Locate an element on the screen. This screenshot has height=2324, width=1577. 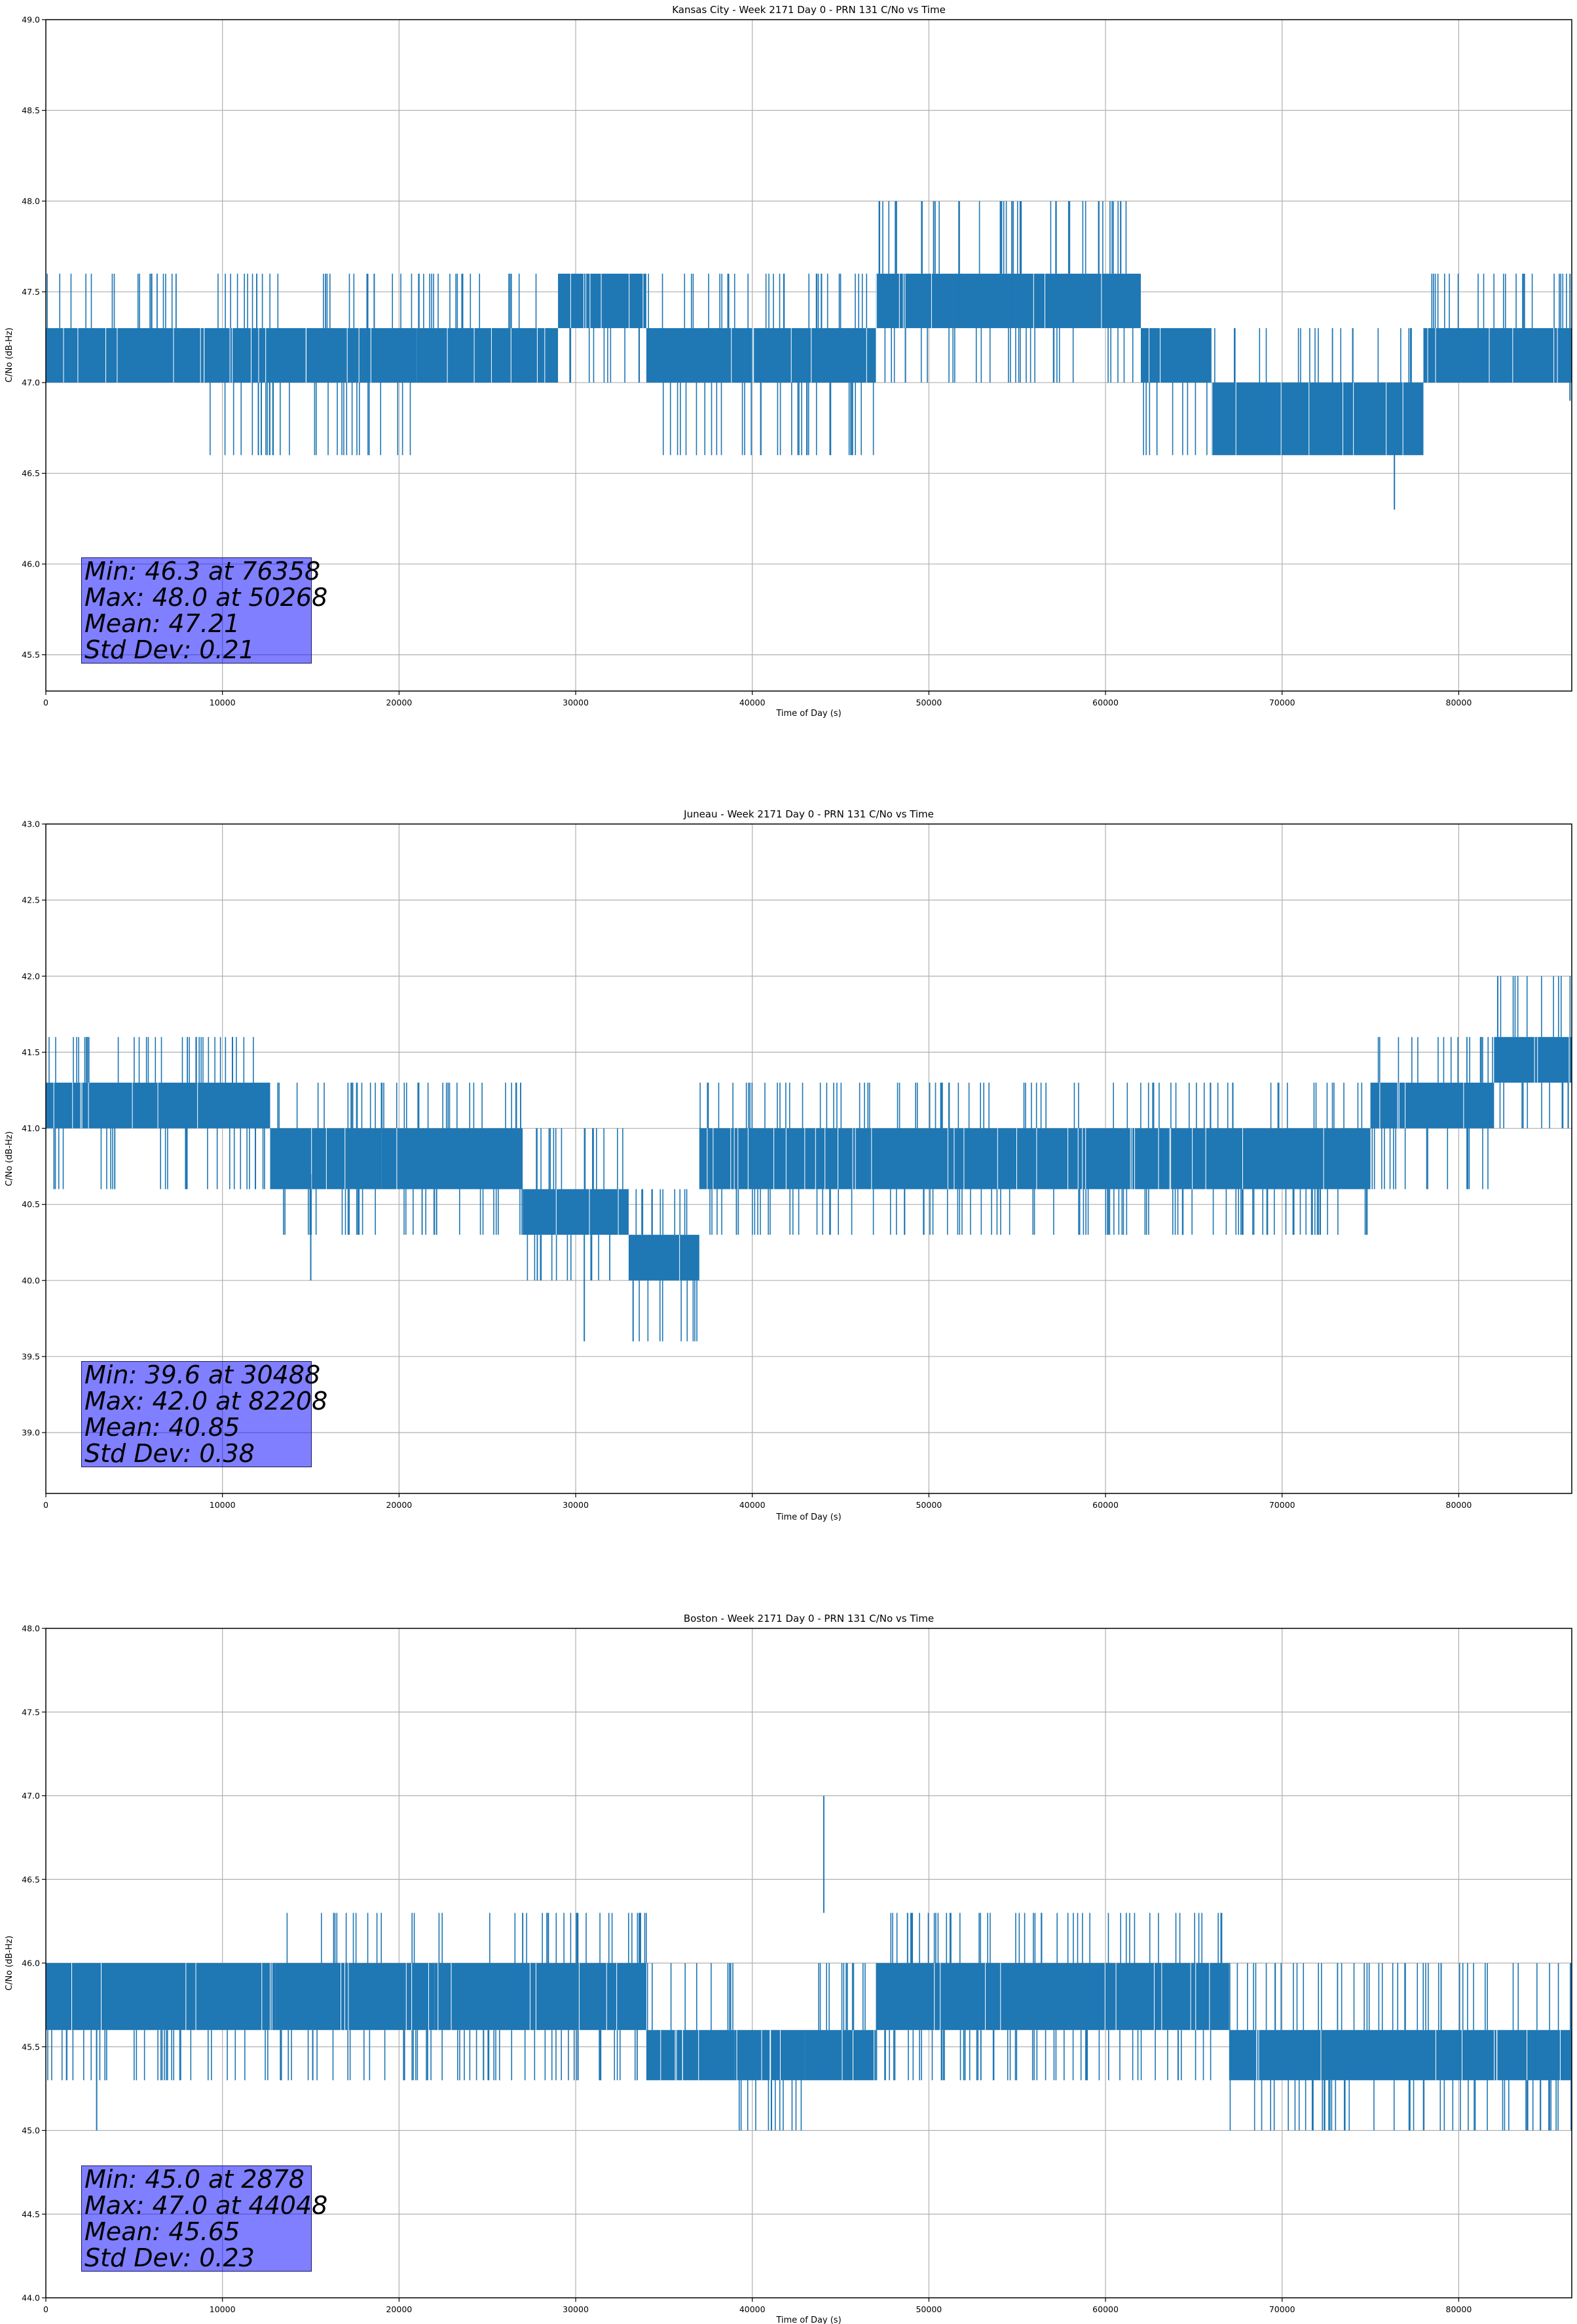
y-tick-label: 42.0 is located at coordinates (31, 976).